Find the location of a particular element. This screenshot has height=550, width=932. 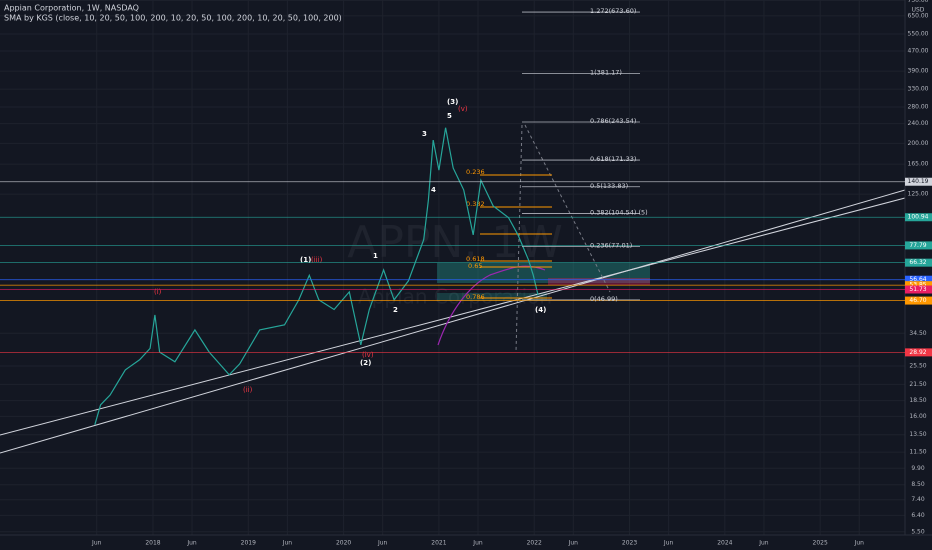

price-axis is located at coordinates (918, 275).